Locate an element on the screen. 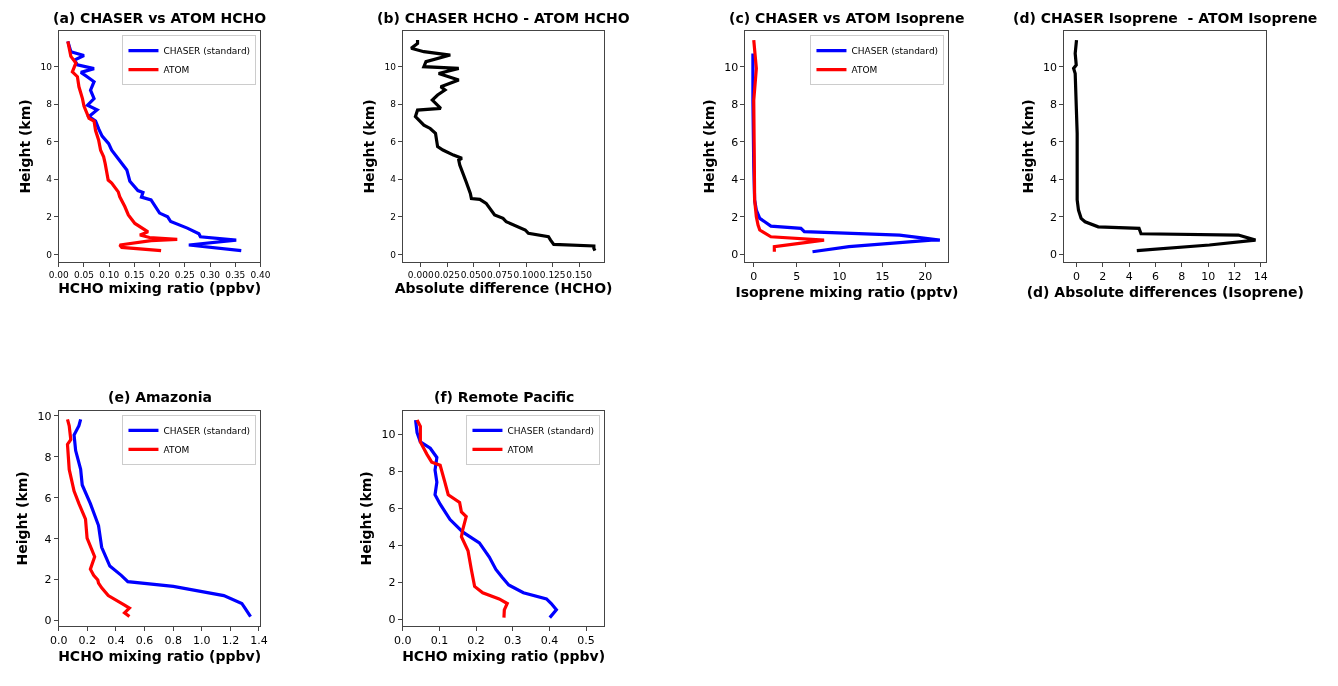 The width and height of the screenshot is (1338, 686). x-tick-label: 8 is located at coordinates (1182, 277).